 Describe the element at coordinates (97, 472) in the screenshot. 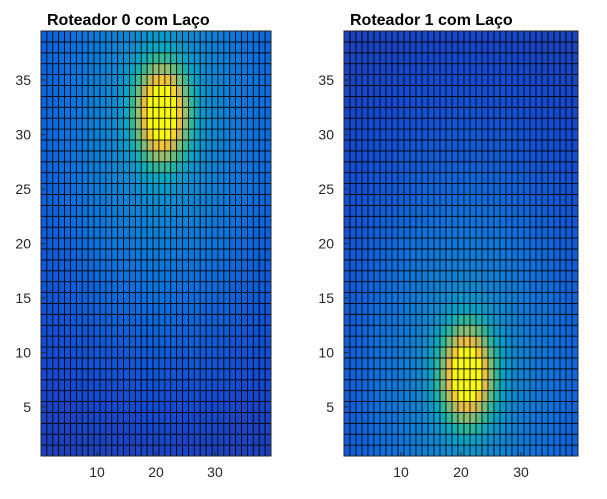

I see `x-tick-label: 10` at that location.